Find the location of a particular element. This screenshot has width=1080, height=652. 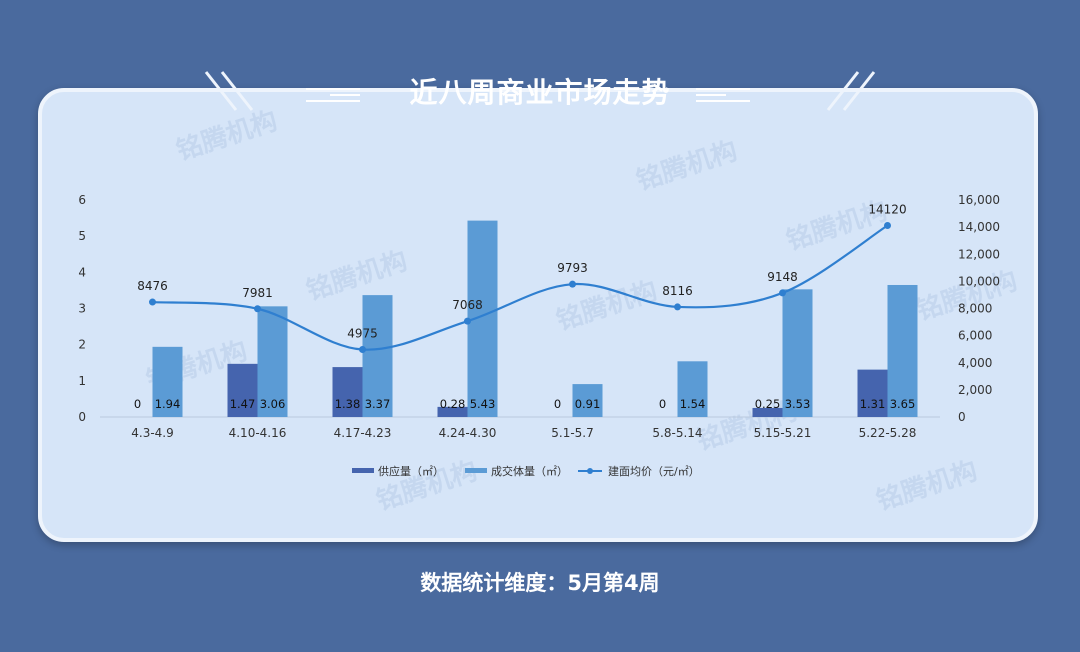

transaction-bar-label: 3.06 is located at coordinates (273, 404).